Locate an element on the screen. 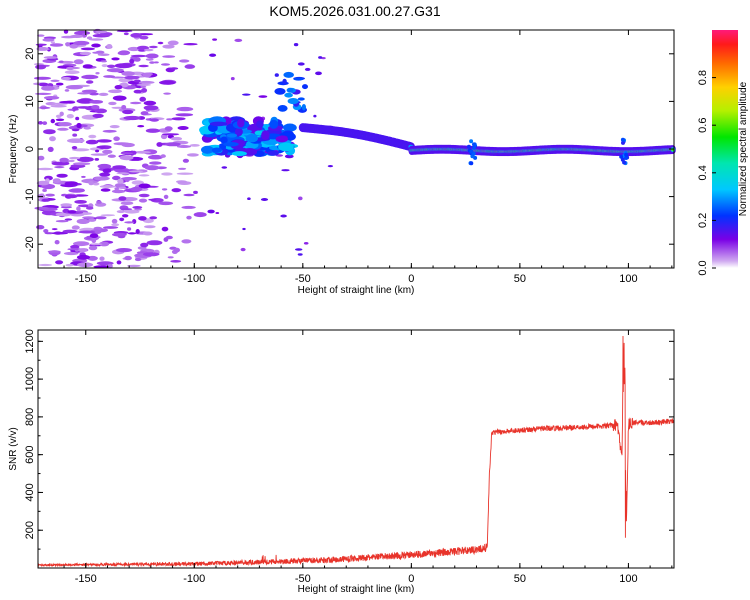  colorbar-gradient is located at coordinates (725, 149).